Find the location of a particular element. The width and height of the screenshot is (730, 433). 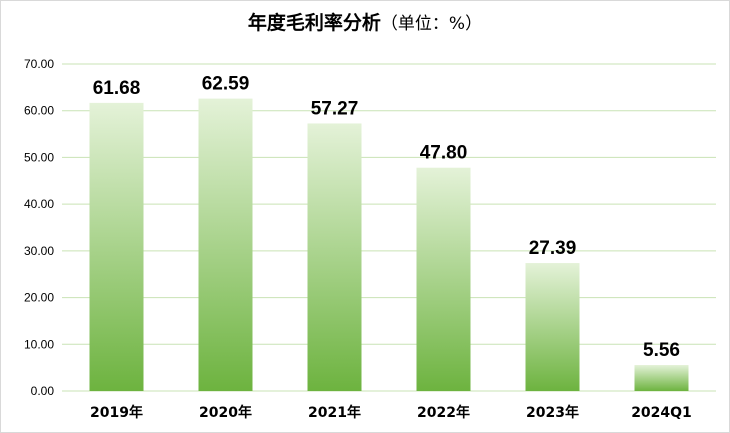

y-tick-label: 0.00 is located at coordinates (43, 391).